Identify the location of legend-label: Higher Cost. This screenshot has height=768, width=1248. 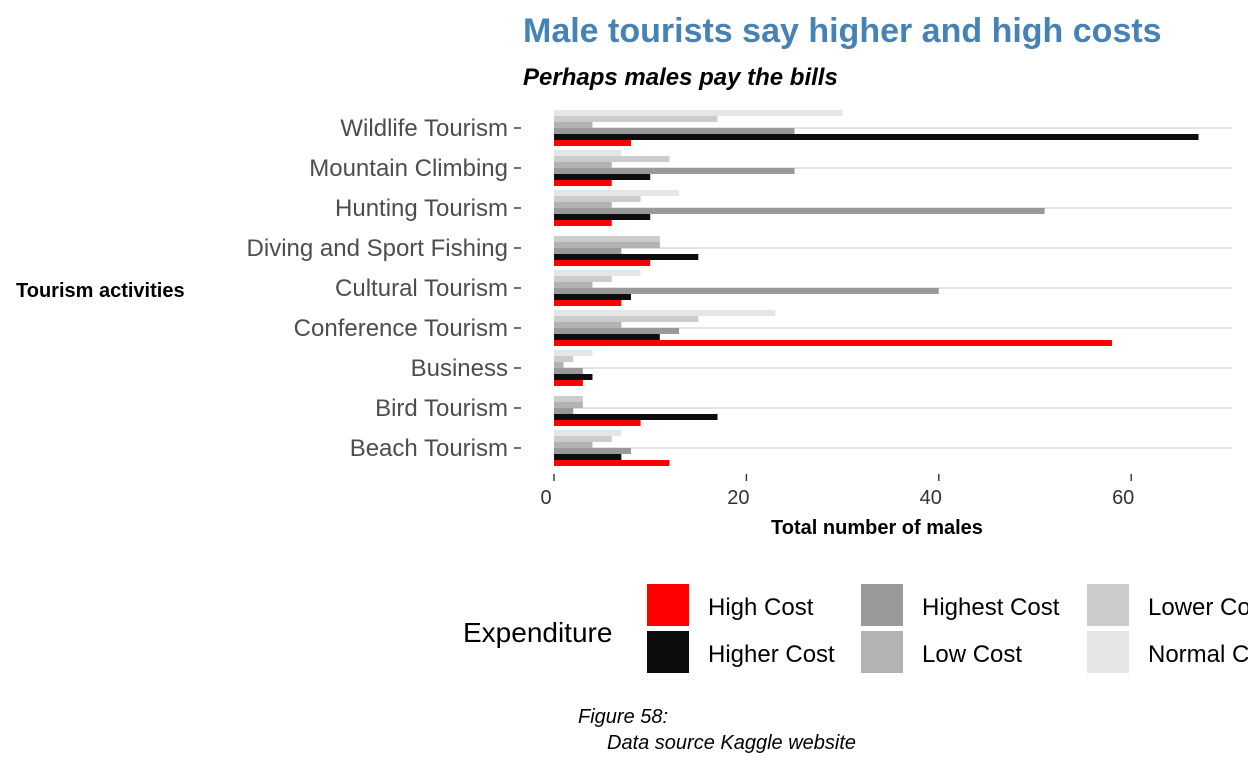
(771, 654).